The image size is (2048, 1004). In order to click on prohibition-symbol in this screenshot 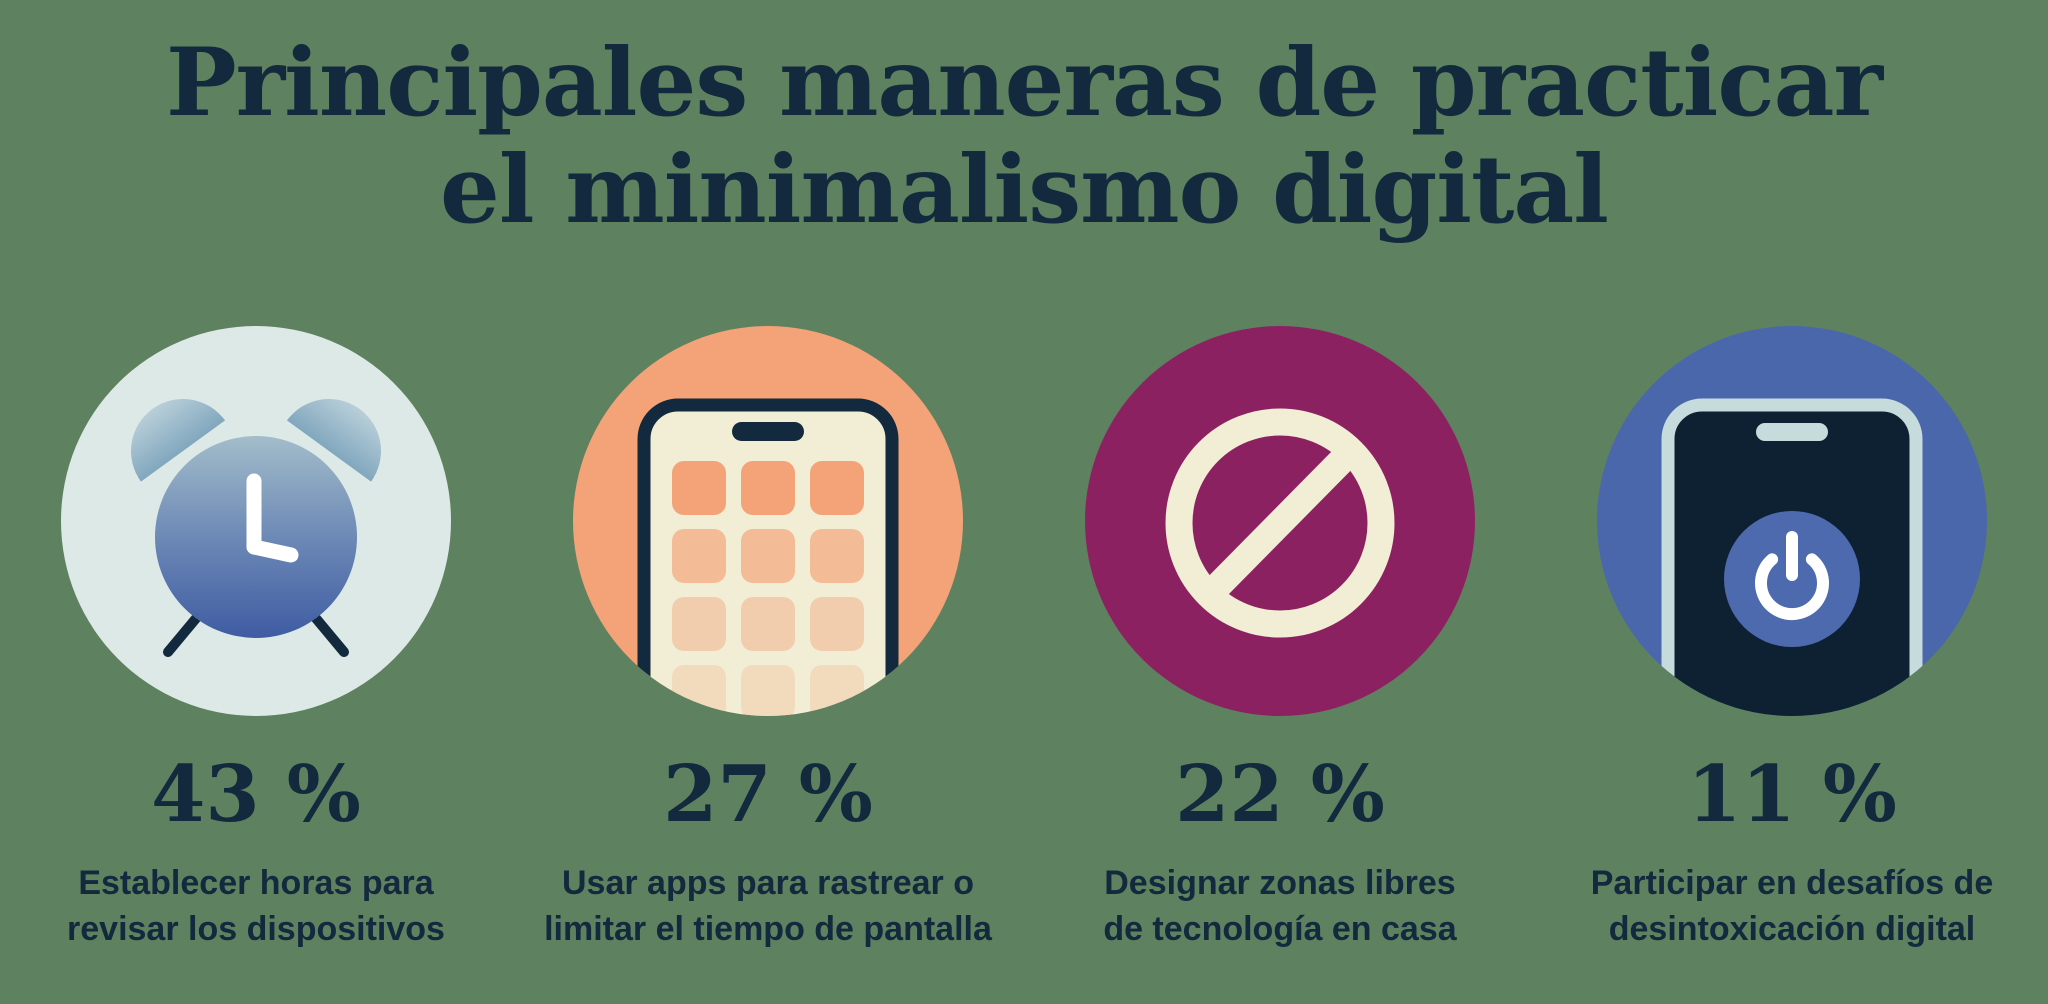, I will do `click(1280, 523)`.